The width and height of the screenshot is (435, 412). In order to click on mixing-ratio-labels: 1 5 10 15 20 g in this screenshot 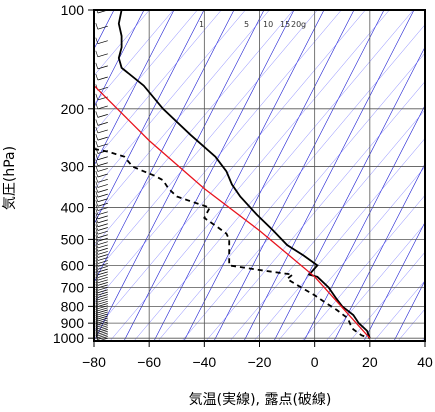, I will do `click(252, 24)`.